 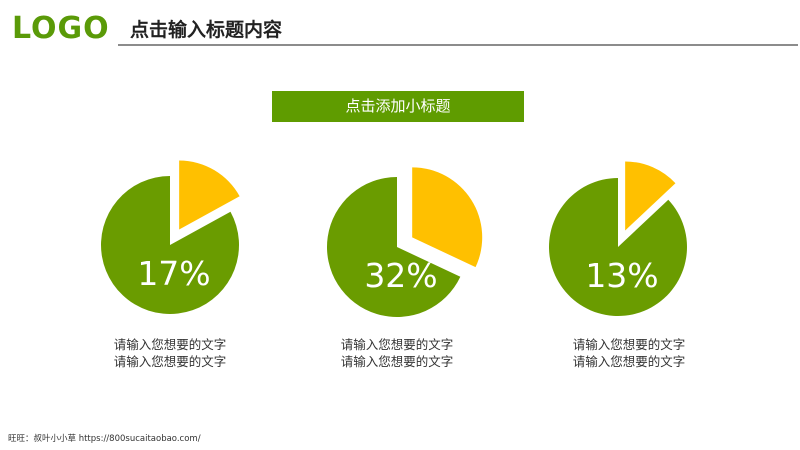 What do you see at coordinates (629, 353) in the screenshot?
I see `pie-description-3: 请输入您想要的文字 请输入您想要的文字` at bounding box center [629, 353].